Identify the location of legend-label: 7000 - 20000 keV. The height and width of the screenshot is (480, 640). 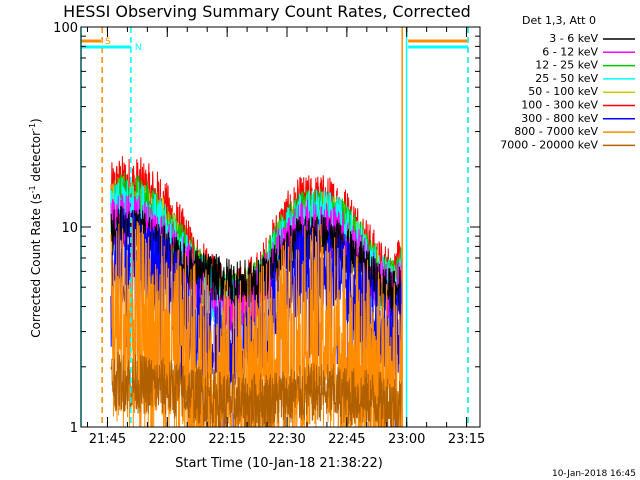
(549, 144).